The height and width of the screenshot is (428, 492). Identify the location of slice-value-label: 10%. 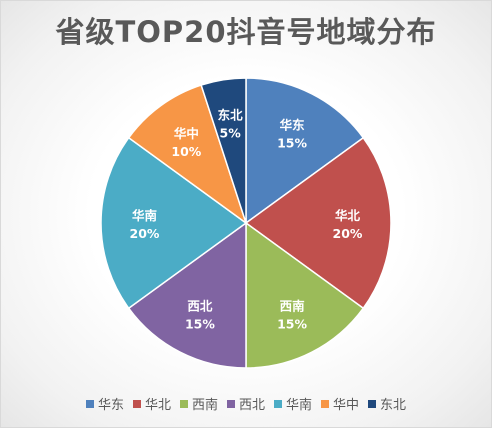
(186, 151).